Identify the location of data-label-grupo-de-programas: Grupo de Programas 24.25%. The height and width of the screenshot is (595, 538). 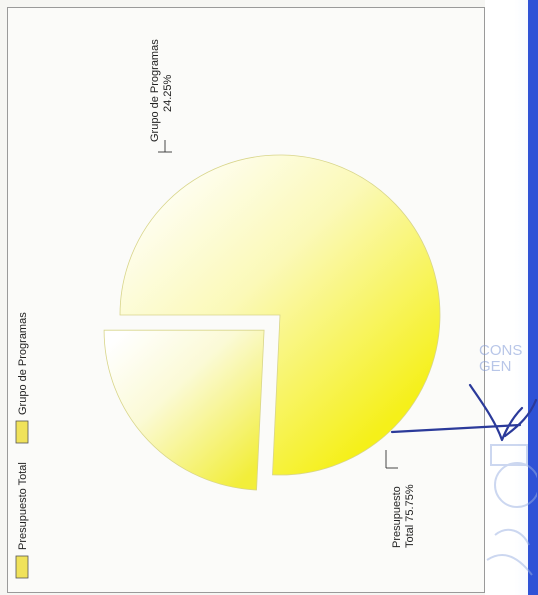
(161, 90).